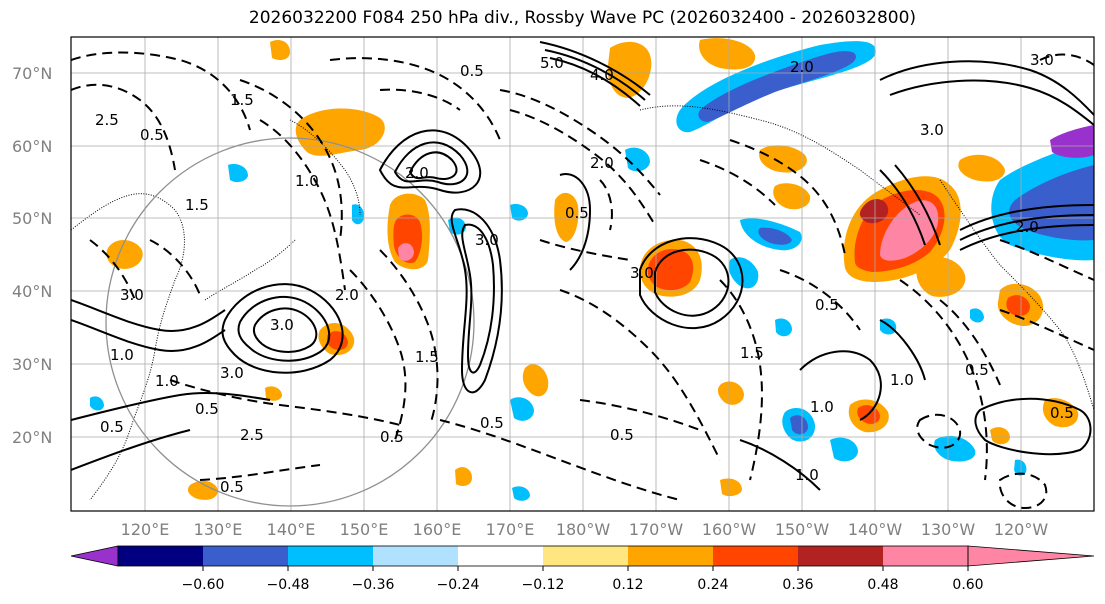 The height and width of the screenshot is (604, 1105). What do you see at coordinates (291, 529) in the screenshot?
I see `longitude-label: 140°E` at bounding box center [291, 529].